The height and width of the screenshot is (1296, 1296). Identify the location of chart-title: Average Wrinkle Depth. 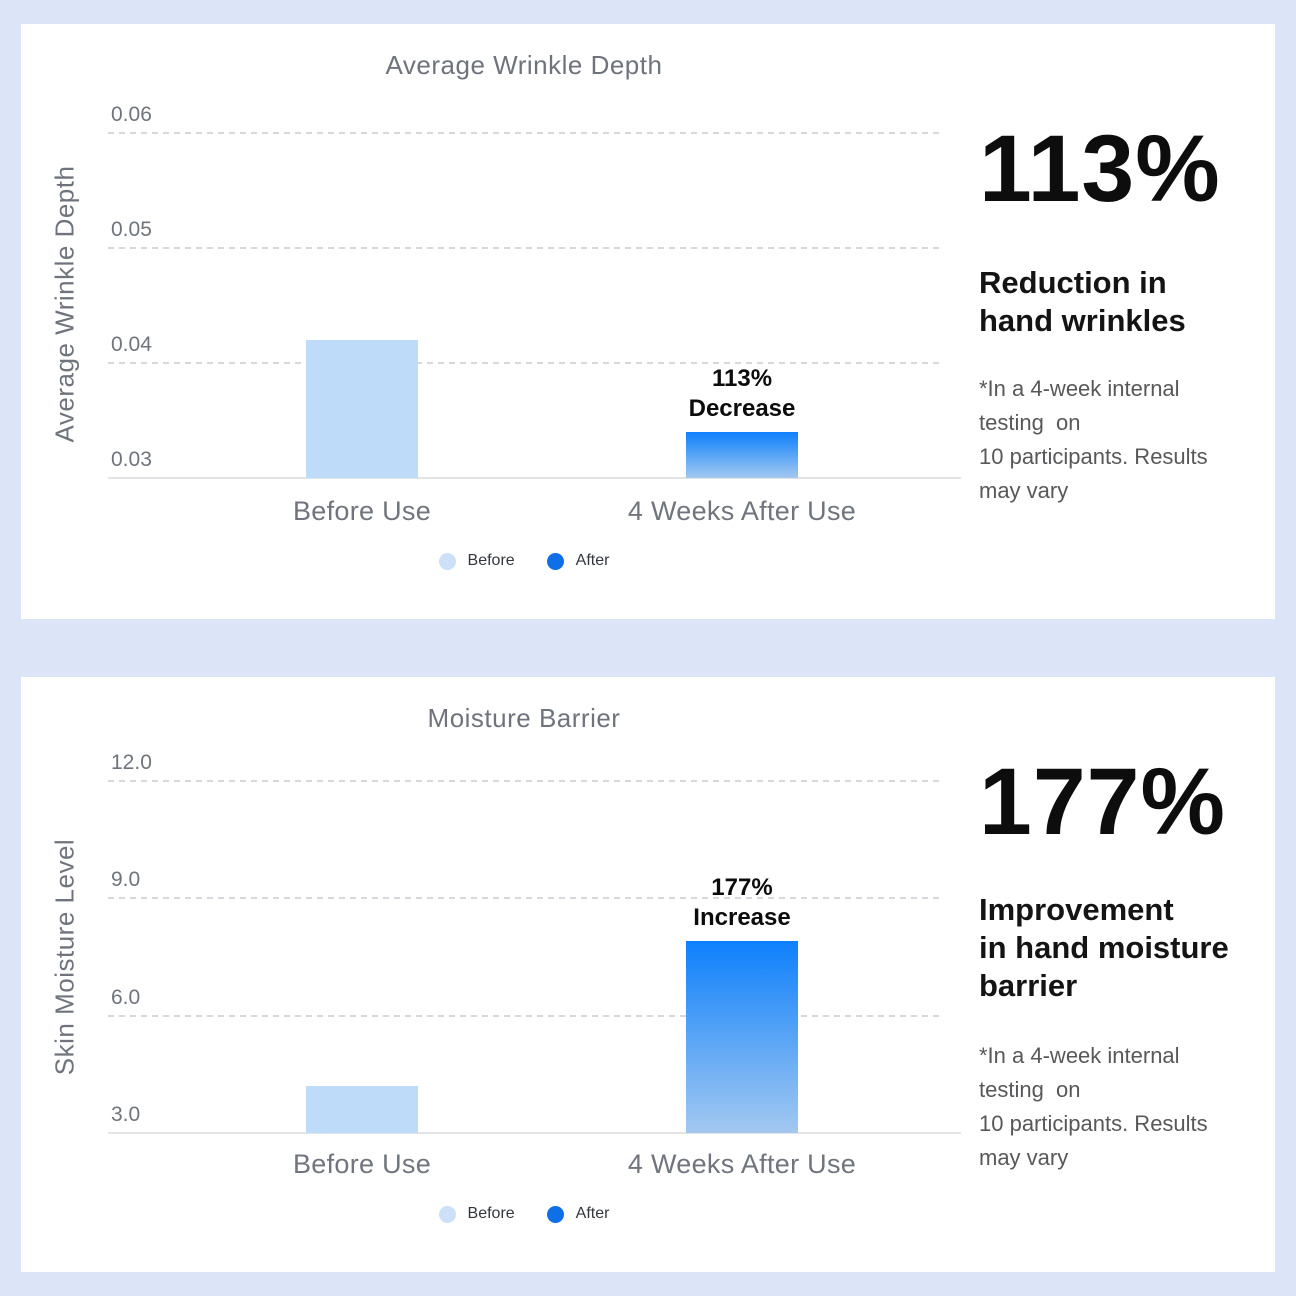
(524, 65).